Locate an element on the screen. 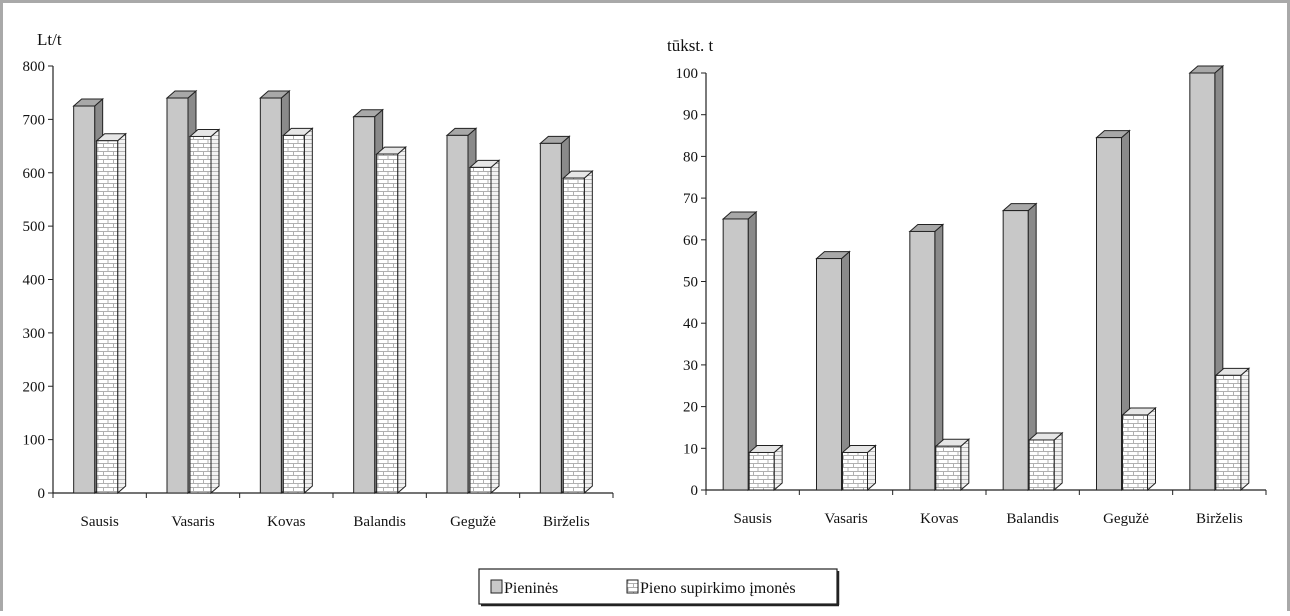 This screenshot has width=1290, height=616. chart1-ytick-label: 300 is located at coordinates (34, 334).